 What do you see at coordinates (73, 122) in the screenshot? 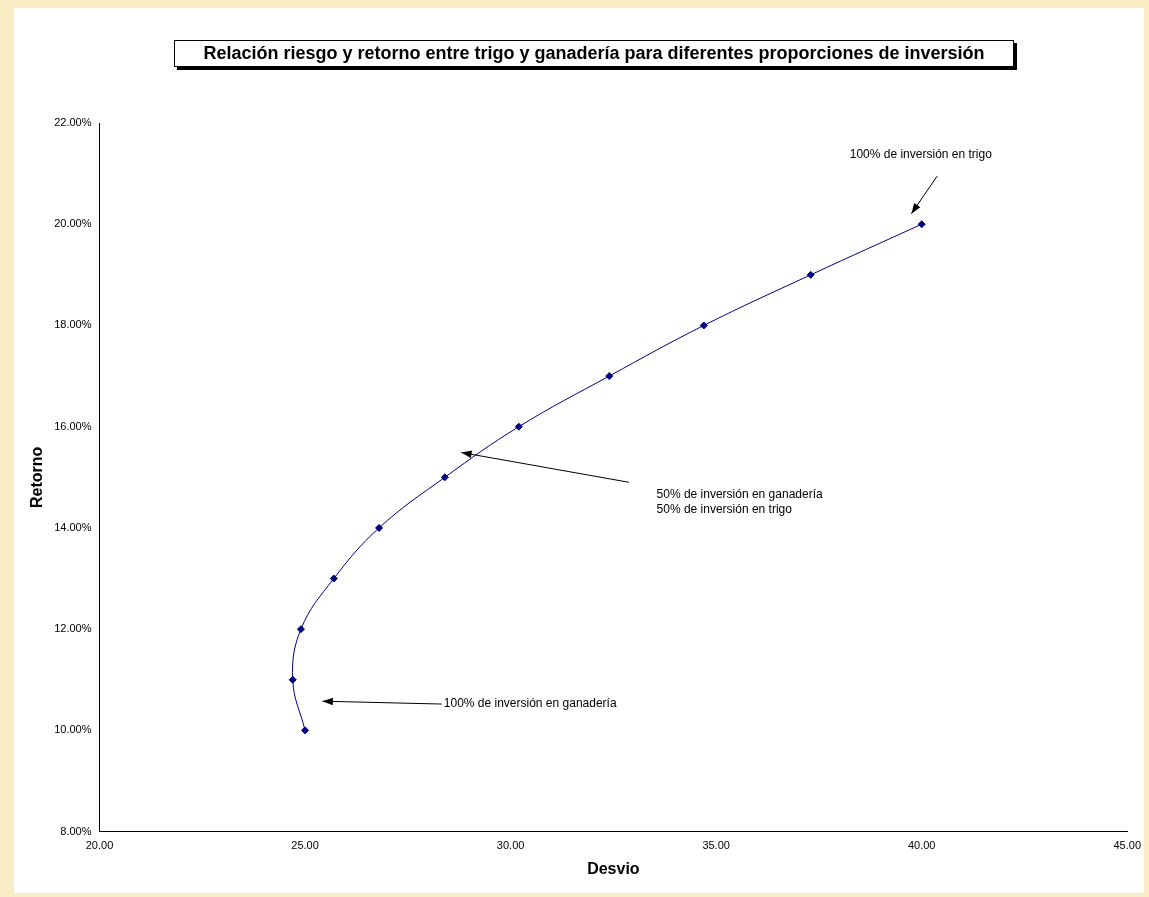
I see `y-tick-label: 22.00%` at bounding box center [73, 122].